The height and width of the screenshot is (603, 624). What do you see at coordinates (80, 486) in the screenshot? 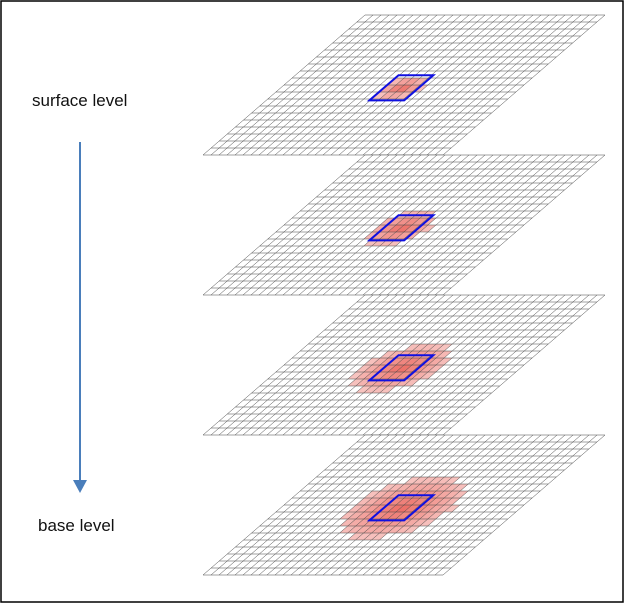
I see `arrow-head` at bounding box center [80, 486].